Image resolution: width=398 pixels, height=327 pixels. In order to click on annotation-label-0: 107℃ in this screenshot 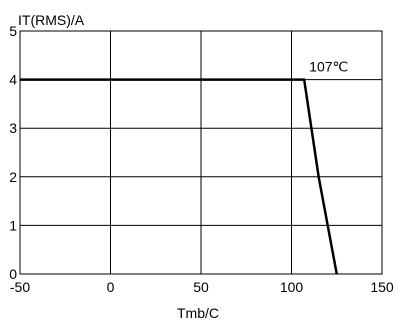, I will do `click(328, 67)`.